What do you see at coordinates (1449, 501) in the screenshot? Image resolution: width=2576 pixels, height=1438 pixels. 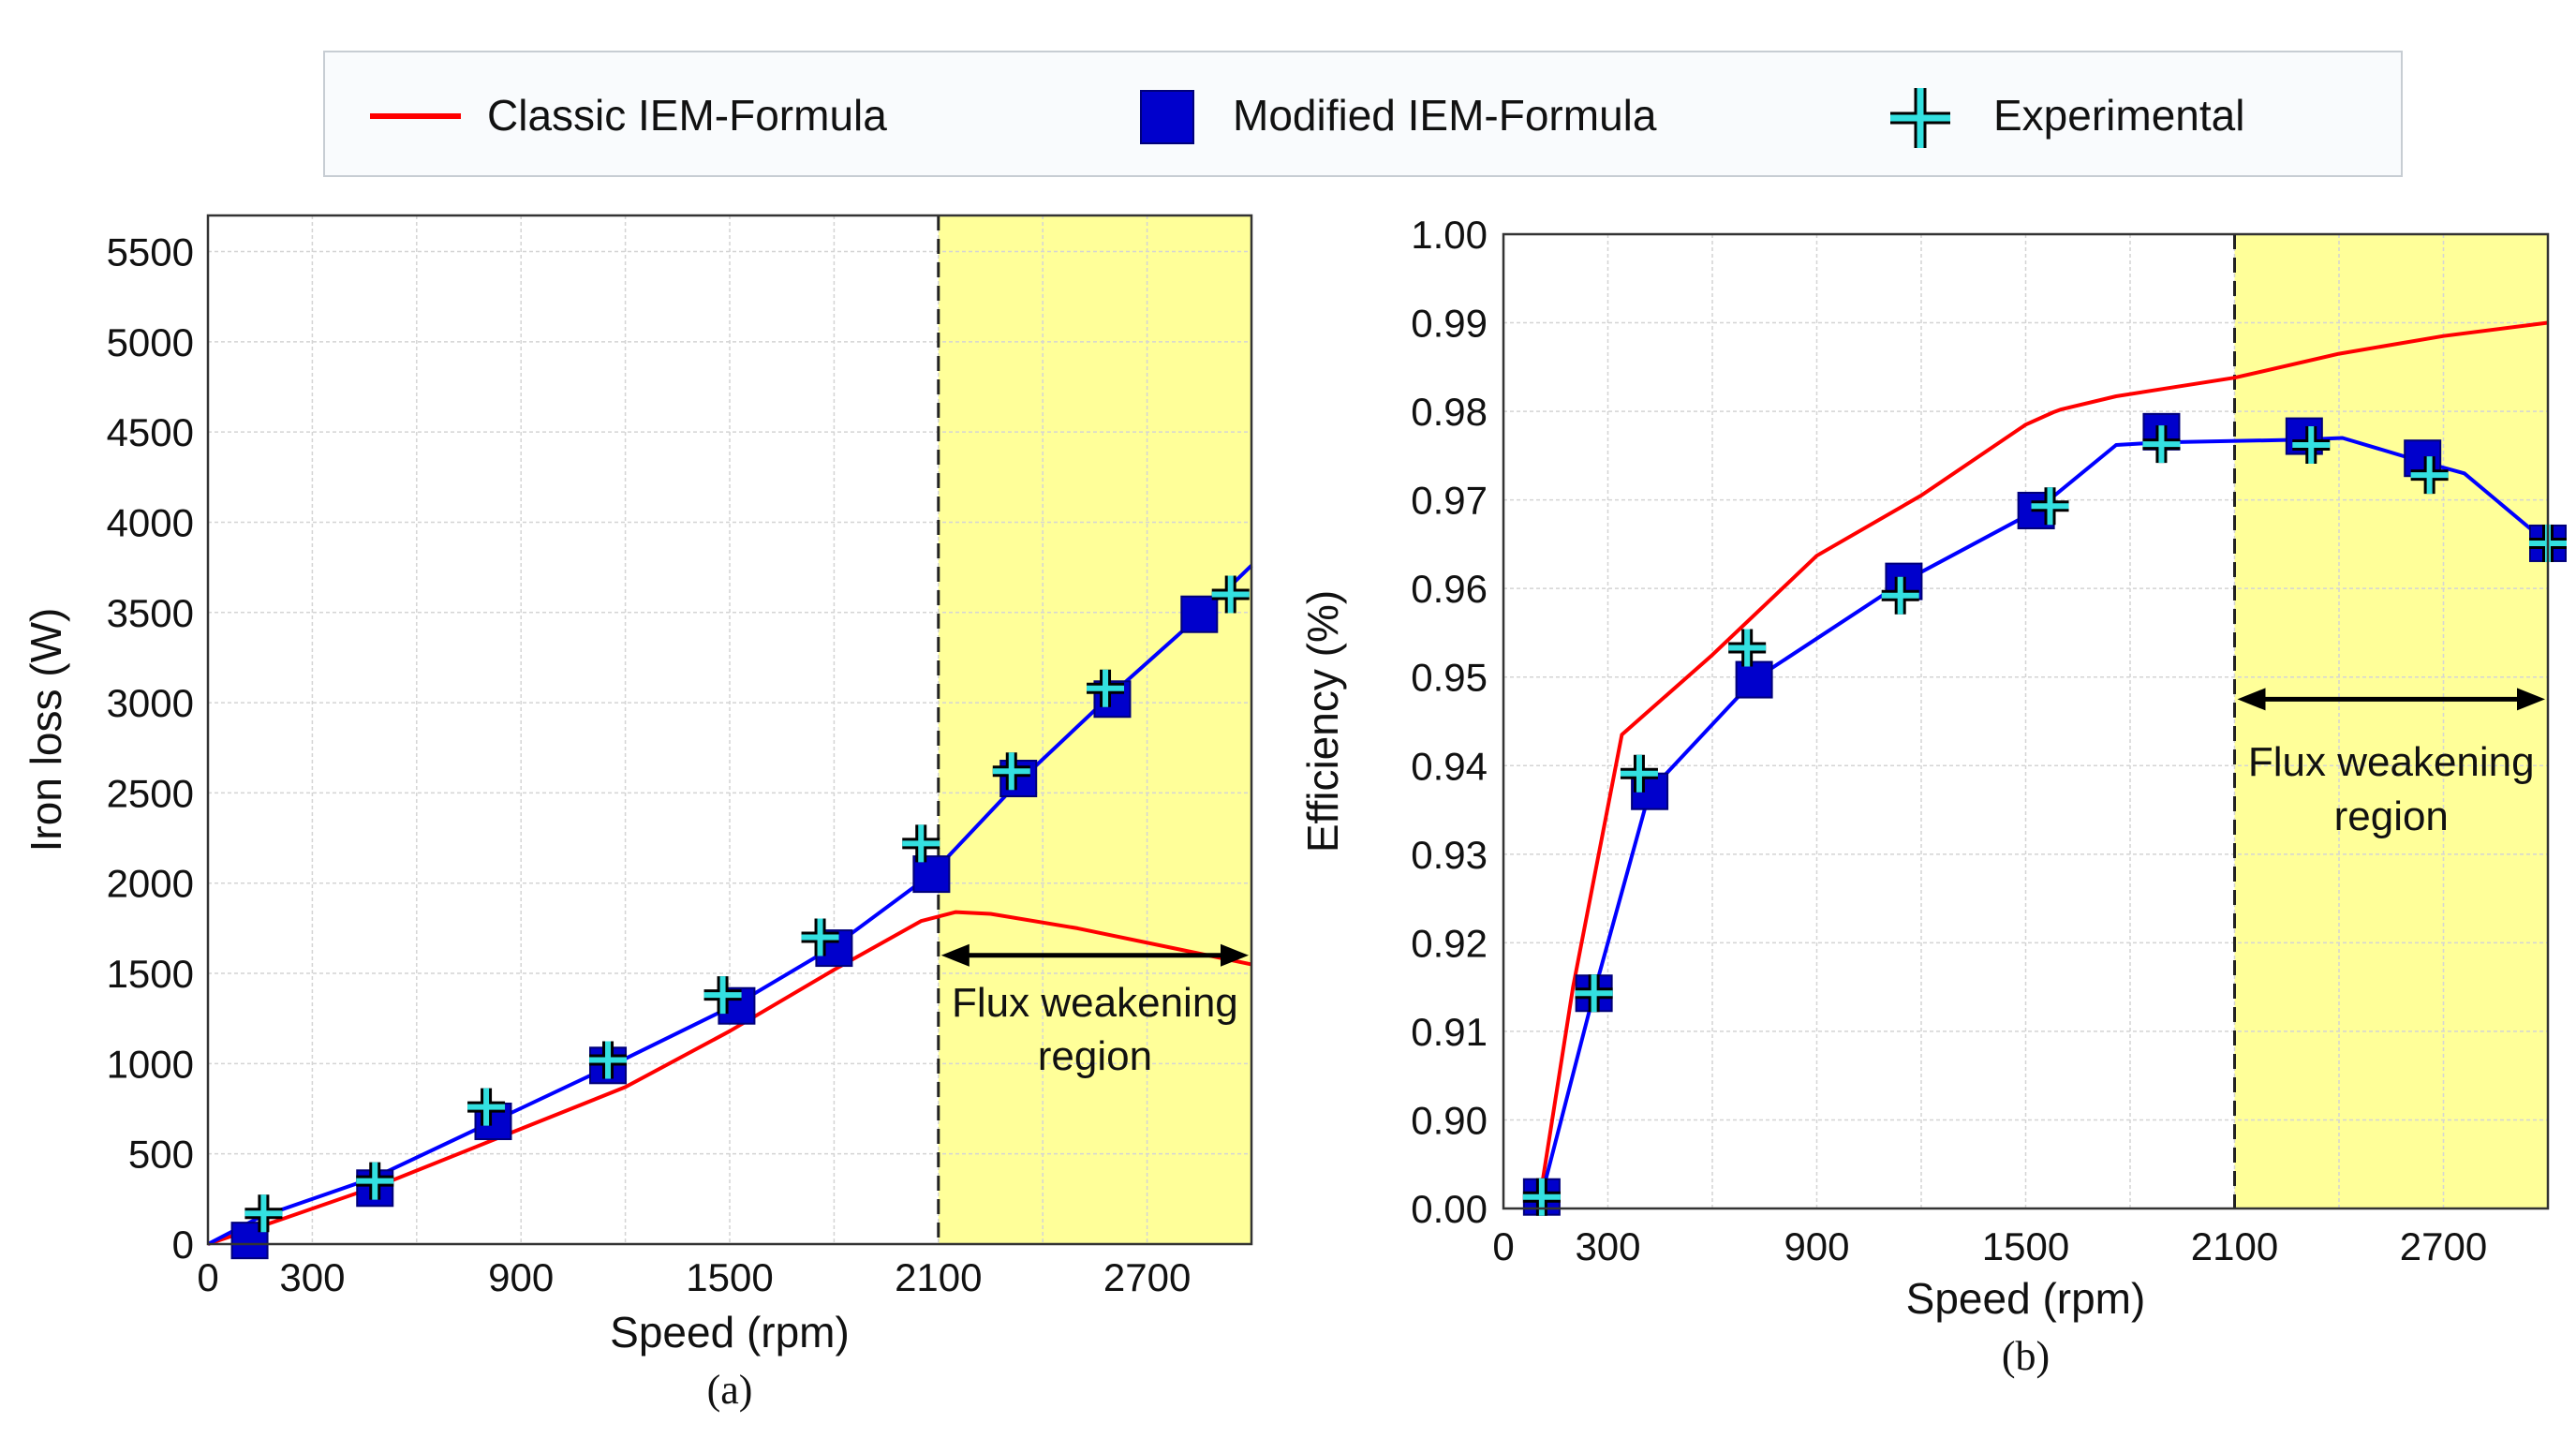 I see `panel-b-y-tick-label: 0.97` at bounding box center [1449, 501].